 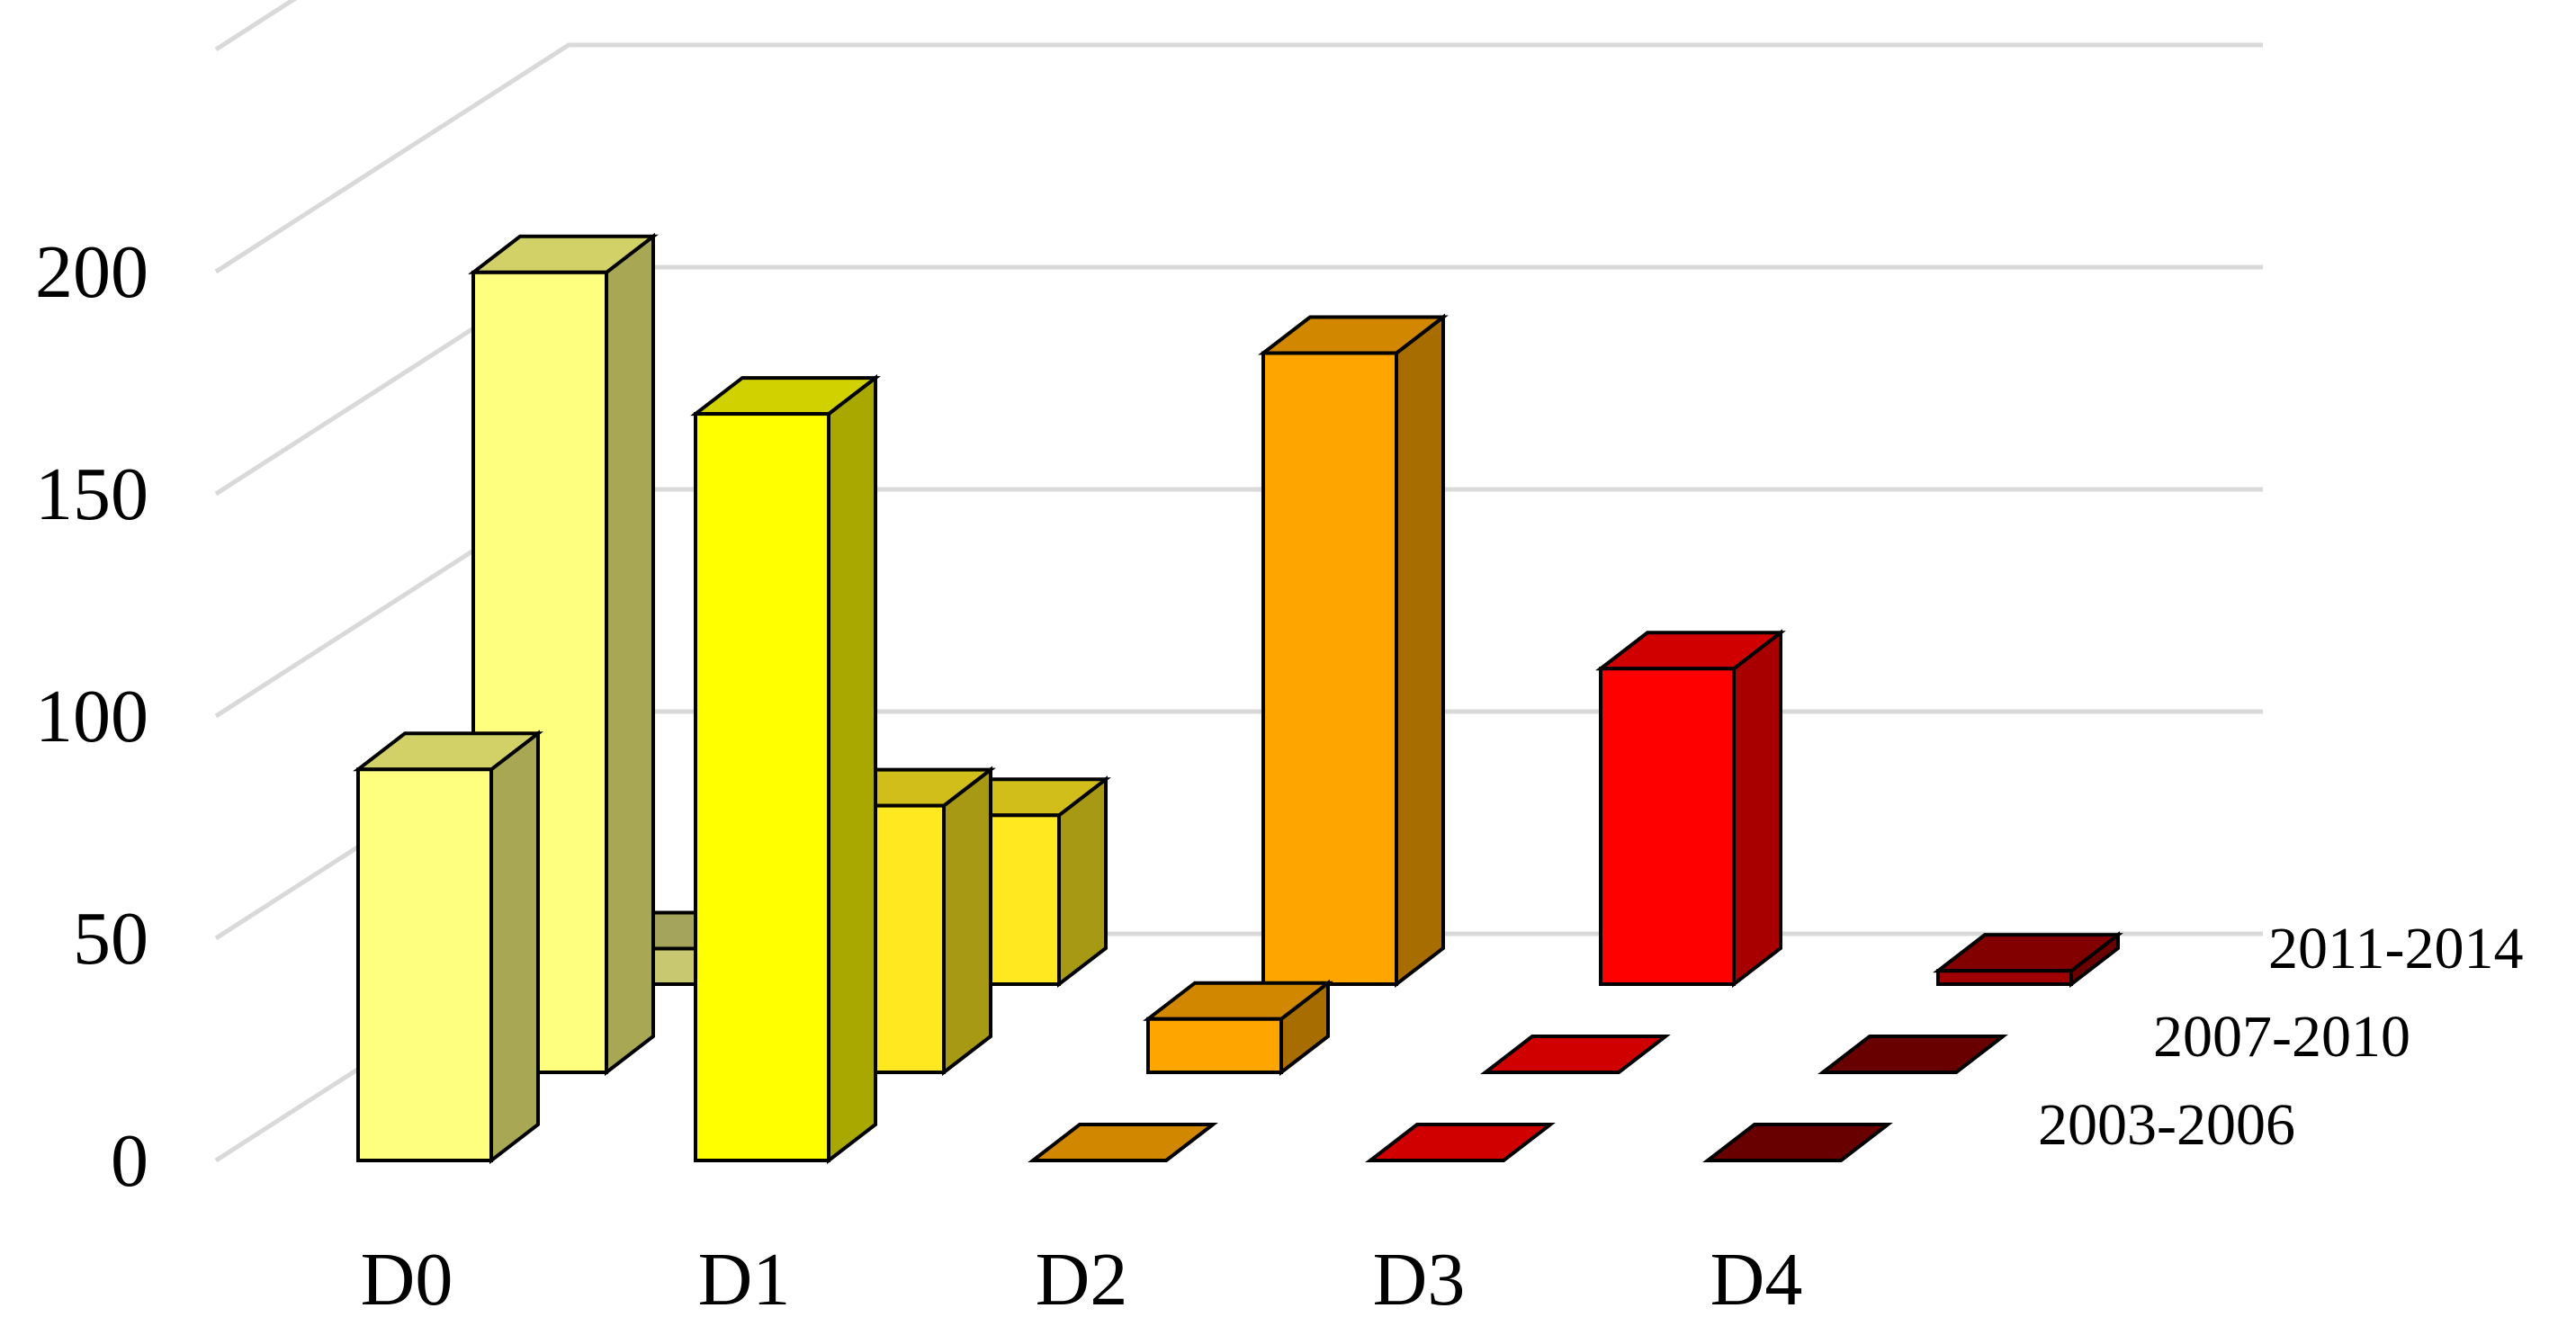 I want to click on bar-D4-2003-2006, so click(x=1798, y=1142).